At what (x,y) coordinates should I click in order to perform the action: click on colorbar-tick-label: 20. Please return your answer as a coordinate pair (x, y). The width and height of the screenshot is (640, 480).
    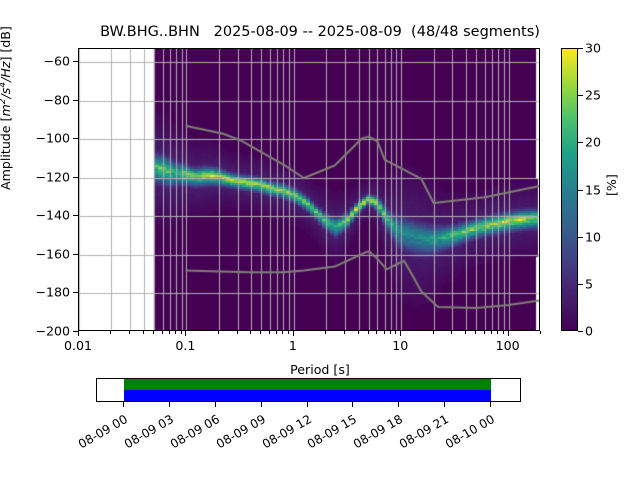
    Looking at the image, I should click on (593, 142).